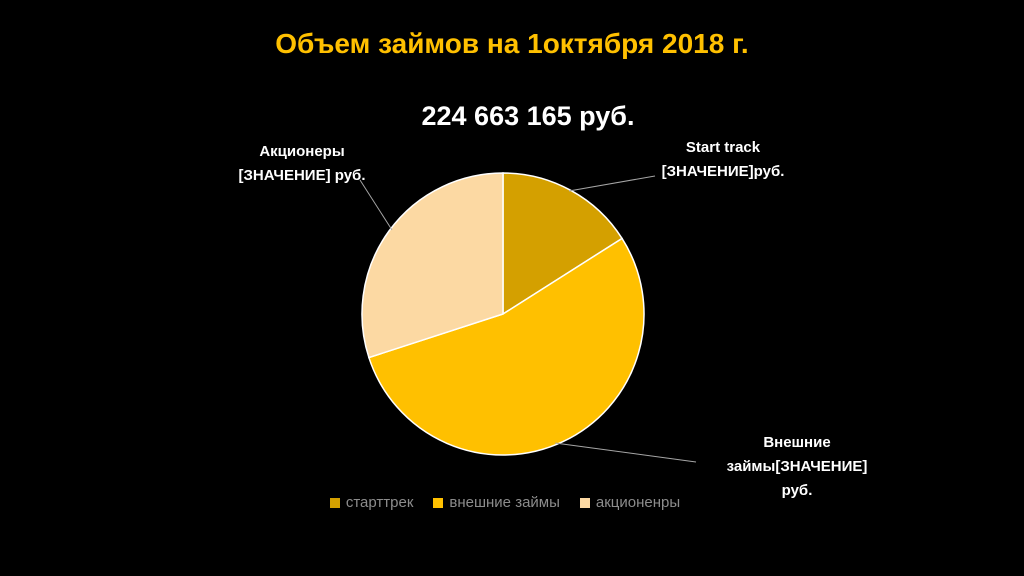 The width and height of the screenshot is (1024, 576). I want to click on legend-item-external-loans: внешние займы, so click(496, 502).